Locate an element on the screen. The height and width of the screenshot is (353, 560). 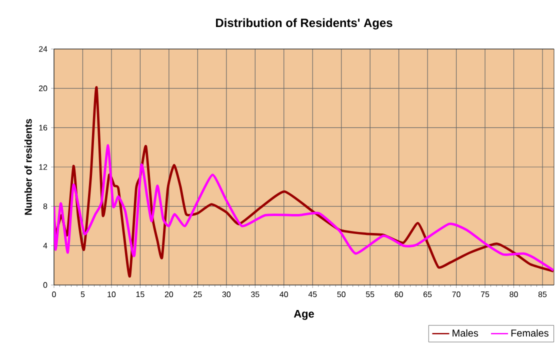
chart-title: Distribution of Residents' Ages is located at coordinates (304, 24).